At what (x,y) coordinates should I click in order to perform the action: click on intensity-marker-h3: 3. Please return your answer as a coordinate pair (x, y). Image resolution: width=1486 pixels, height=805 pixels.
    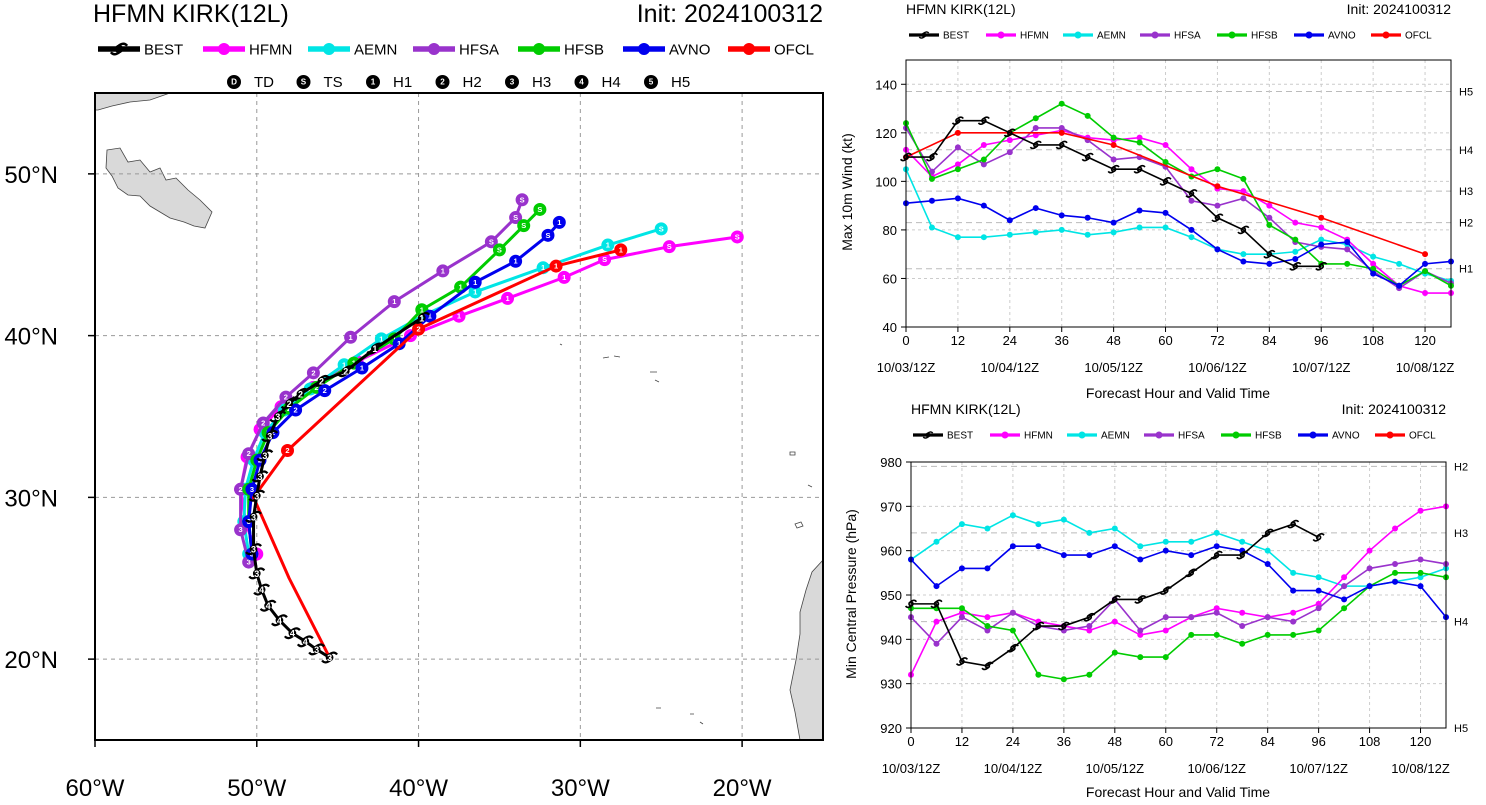
    Looking at the image, I should click on (512, 82).